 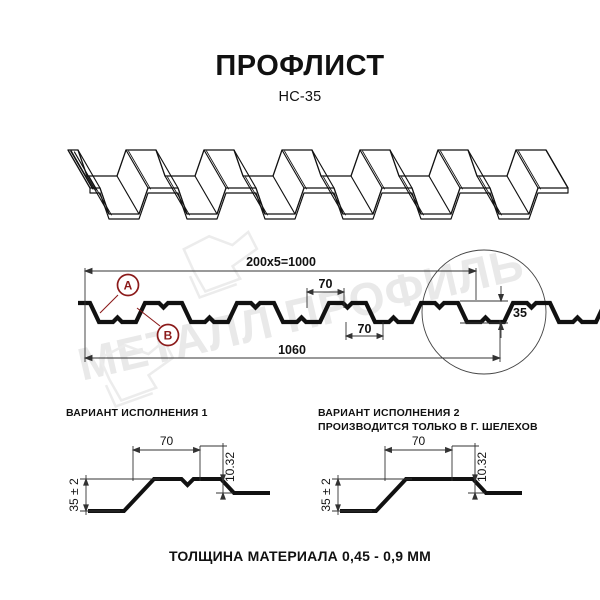 I want to click on dimension-valley-width-label: 70, so click(x=365, y=329).